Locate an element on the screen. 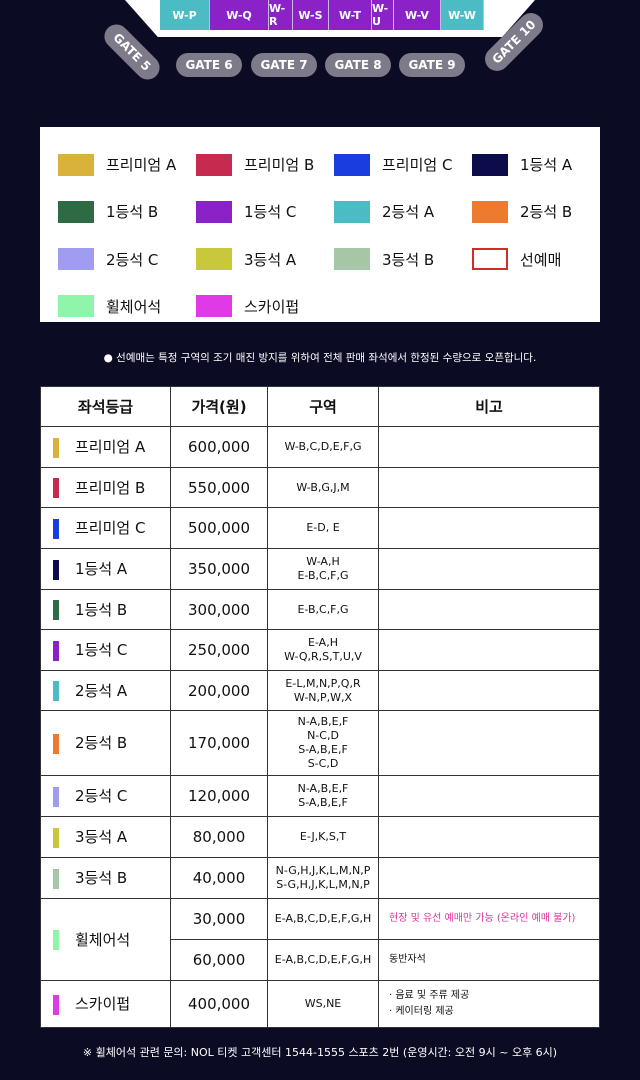 Image resolution: width=640 pixels, height=1080 pixels. header-zone: 구역 is located at coordinates (323, 406).